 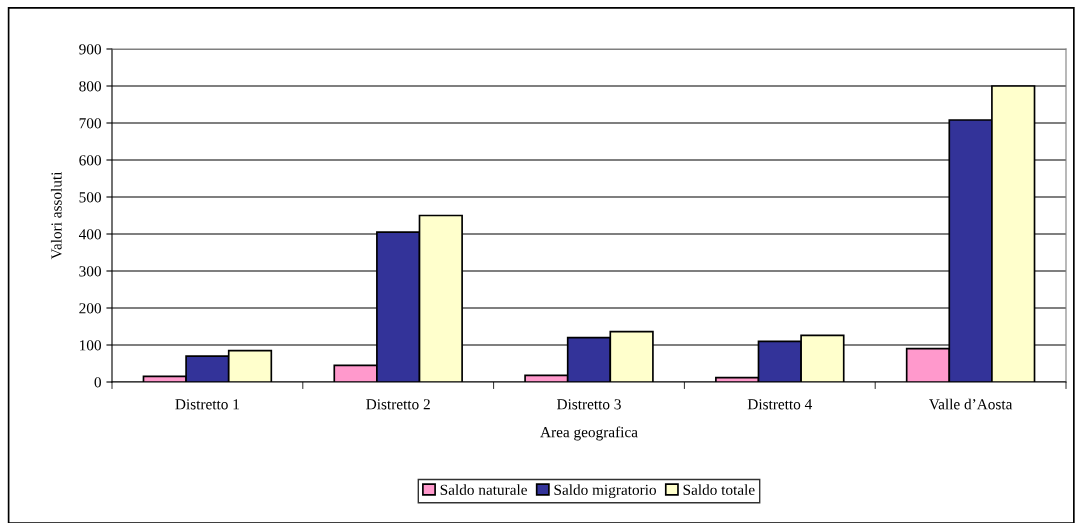 What do you see at coordinates (56, 215) in the screenshot?
I see `y-axis-title: Valori assoluti` at bounding box center [56, 215].